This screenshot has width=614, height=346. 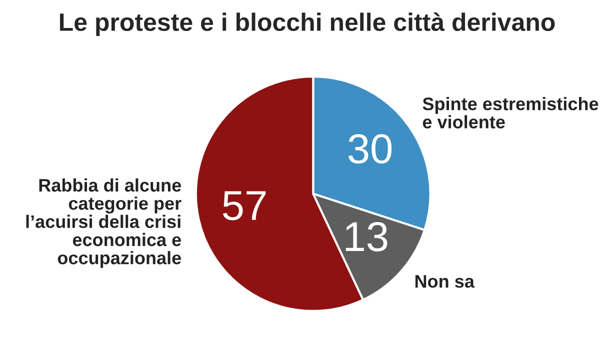 What do you see at coordinates (104, 223) in the screenshot?
I see `slice-label: Rabbia di alcune categorie per l’acuirsi della crisi economica e occupazionale` at bounding box center [104, 223].